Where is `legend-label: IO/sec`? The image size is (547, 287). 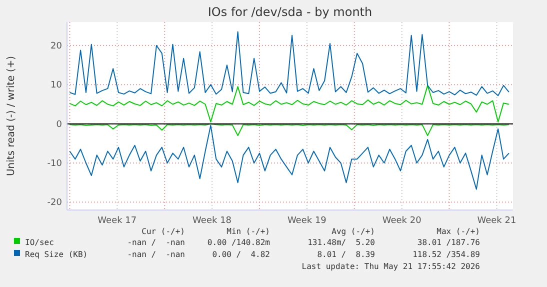
legend-label: IO/sec is located at coordinates (39, 242).